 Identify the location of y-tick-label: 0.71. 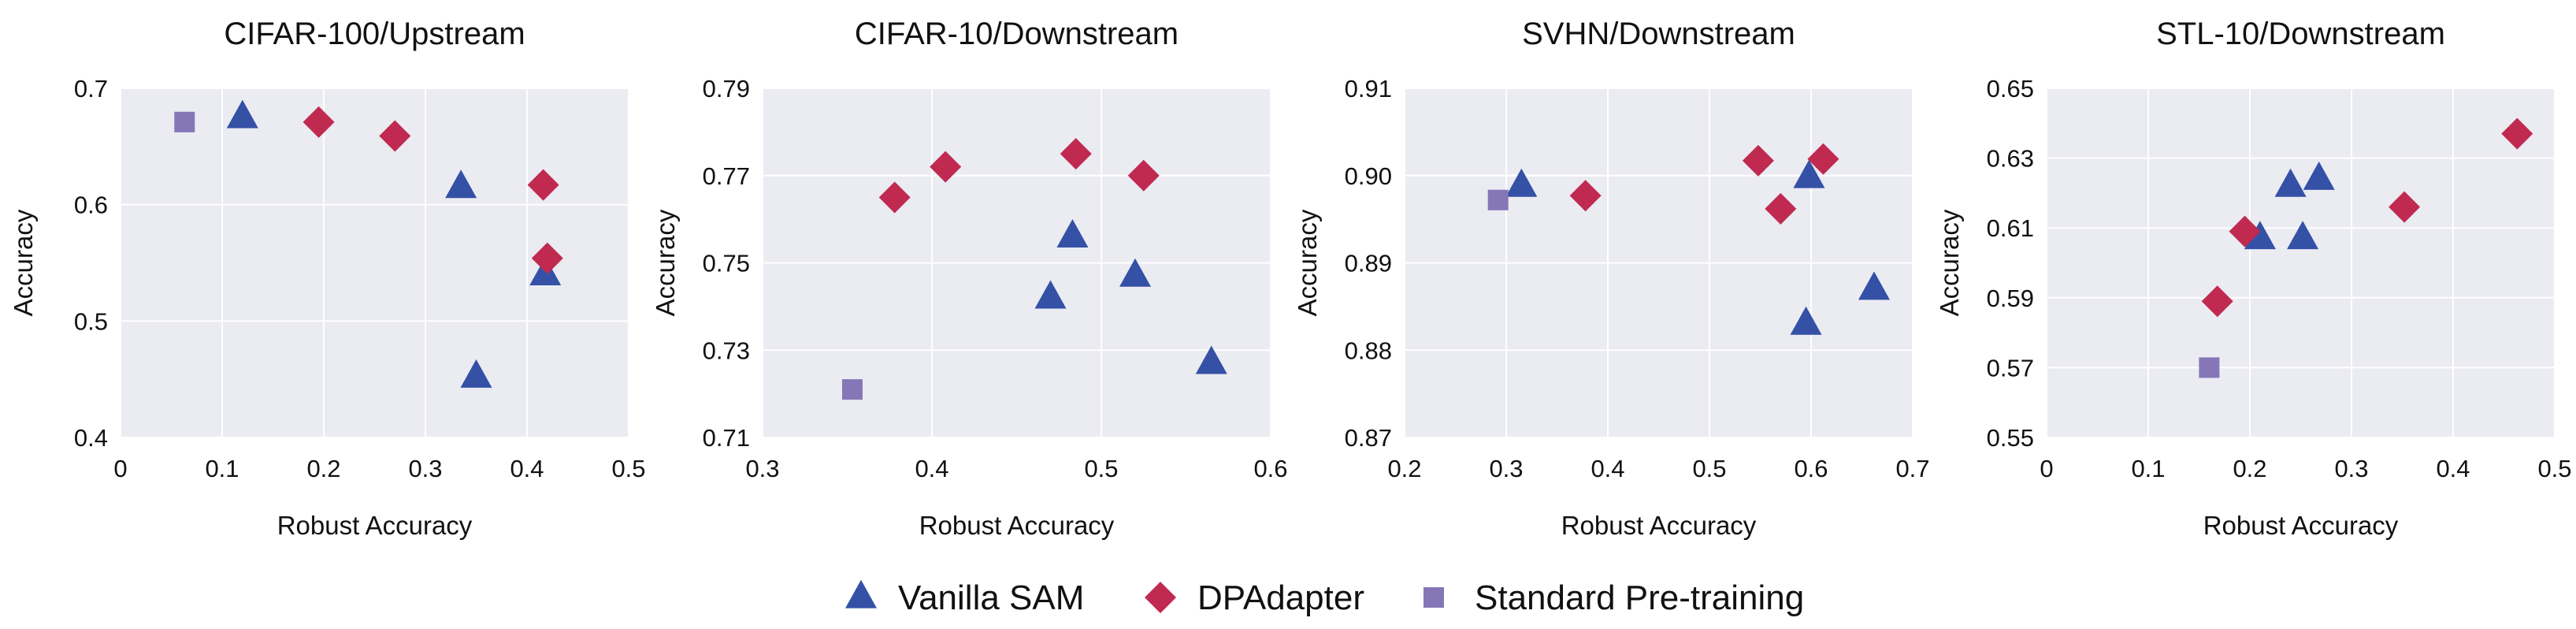
(726, 438).